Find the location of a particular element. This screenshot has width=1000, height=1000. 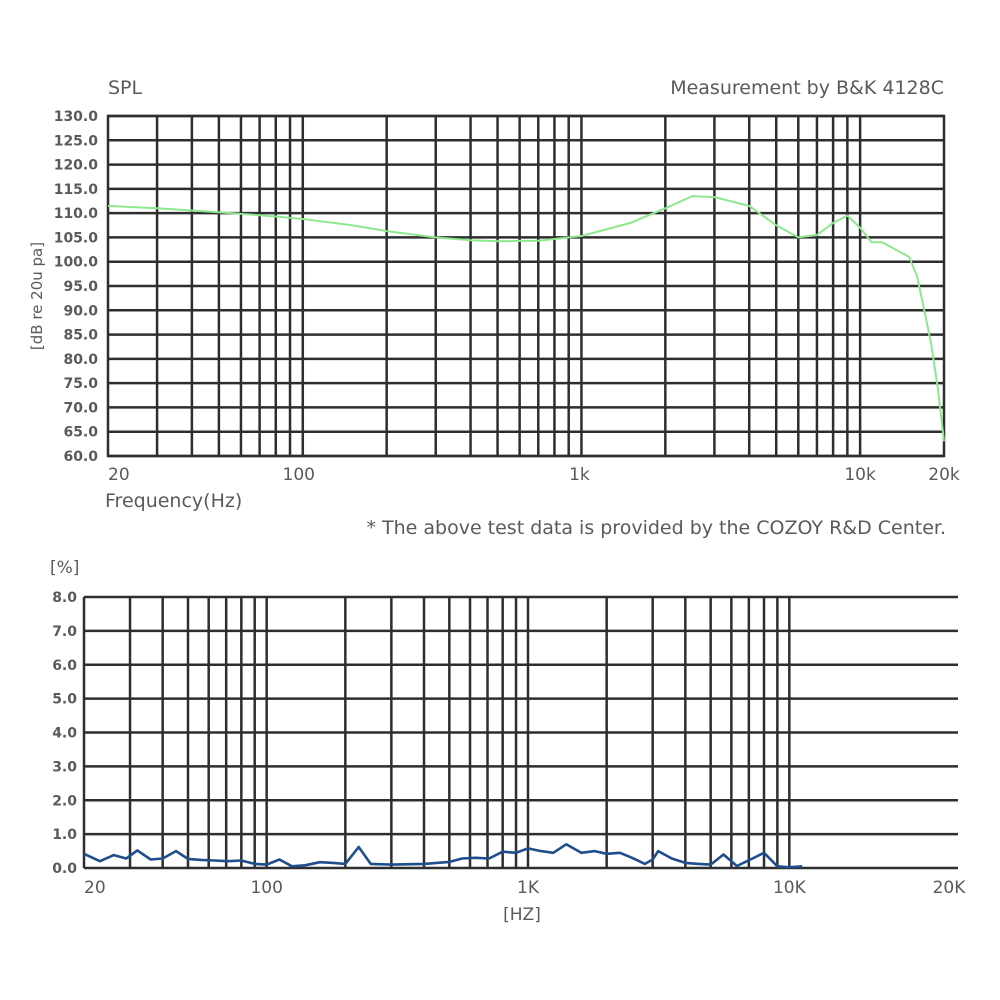

thd-y-tick-label: 5.0 is located at coordinates (64, 700).